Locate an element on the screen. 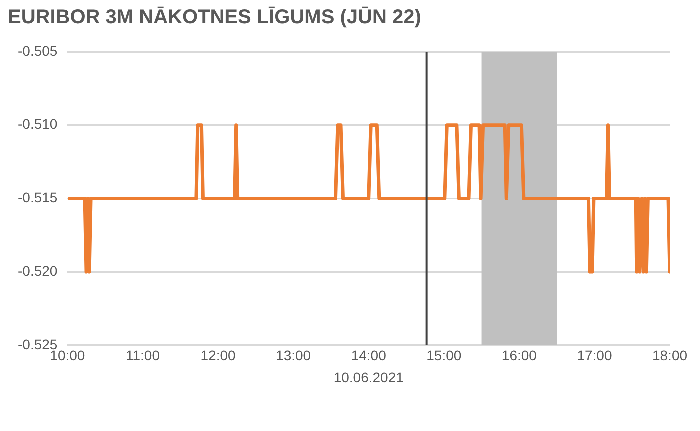 This screenshot has width=700, height=431. x-tick-label: 15:00 is located at coordinates (444, 356).